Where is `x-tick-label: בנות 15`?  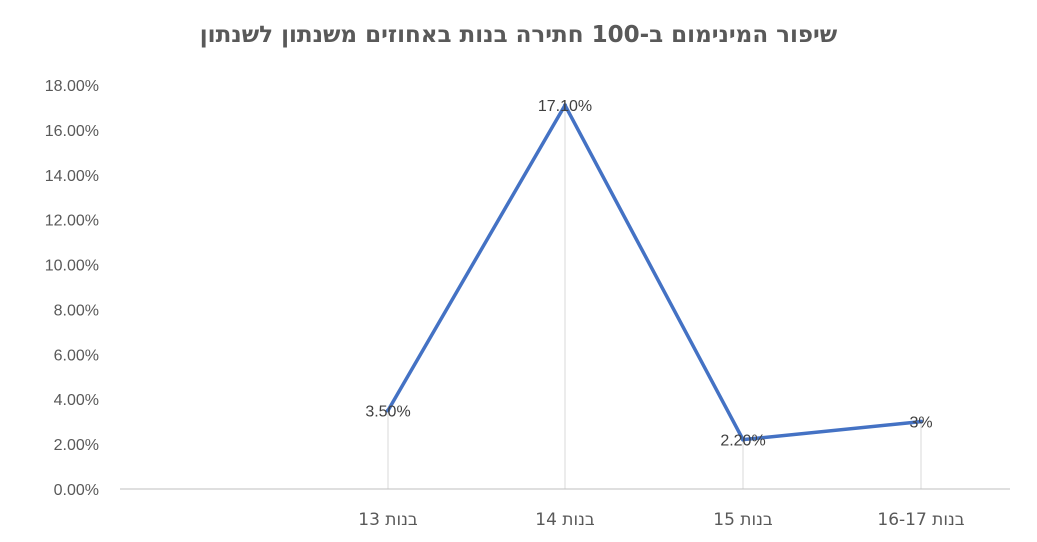
x-tick-label: בנות 15 is located at coordinates (743, 520).